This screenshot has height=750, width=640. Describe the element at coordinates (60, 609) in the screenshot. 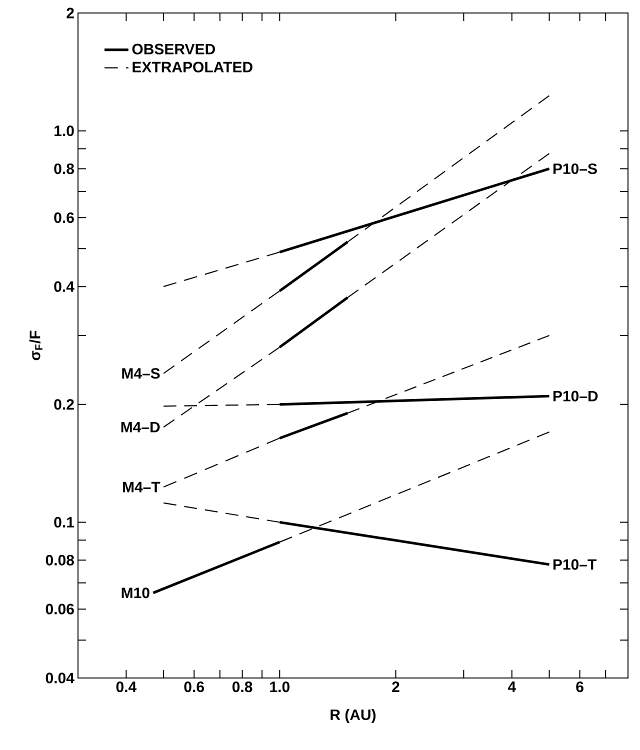

I see `y-tick-label: 0.06` at that location.